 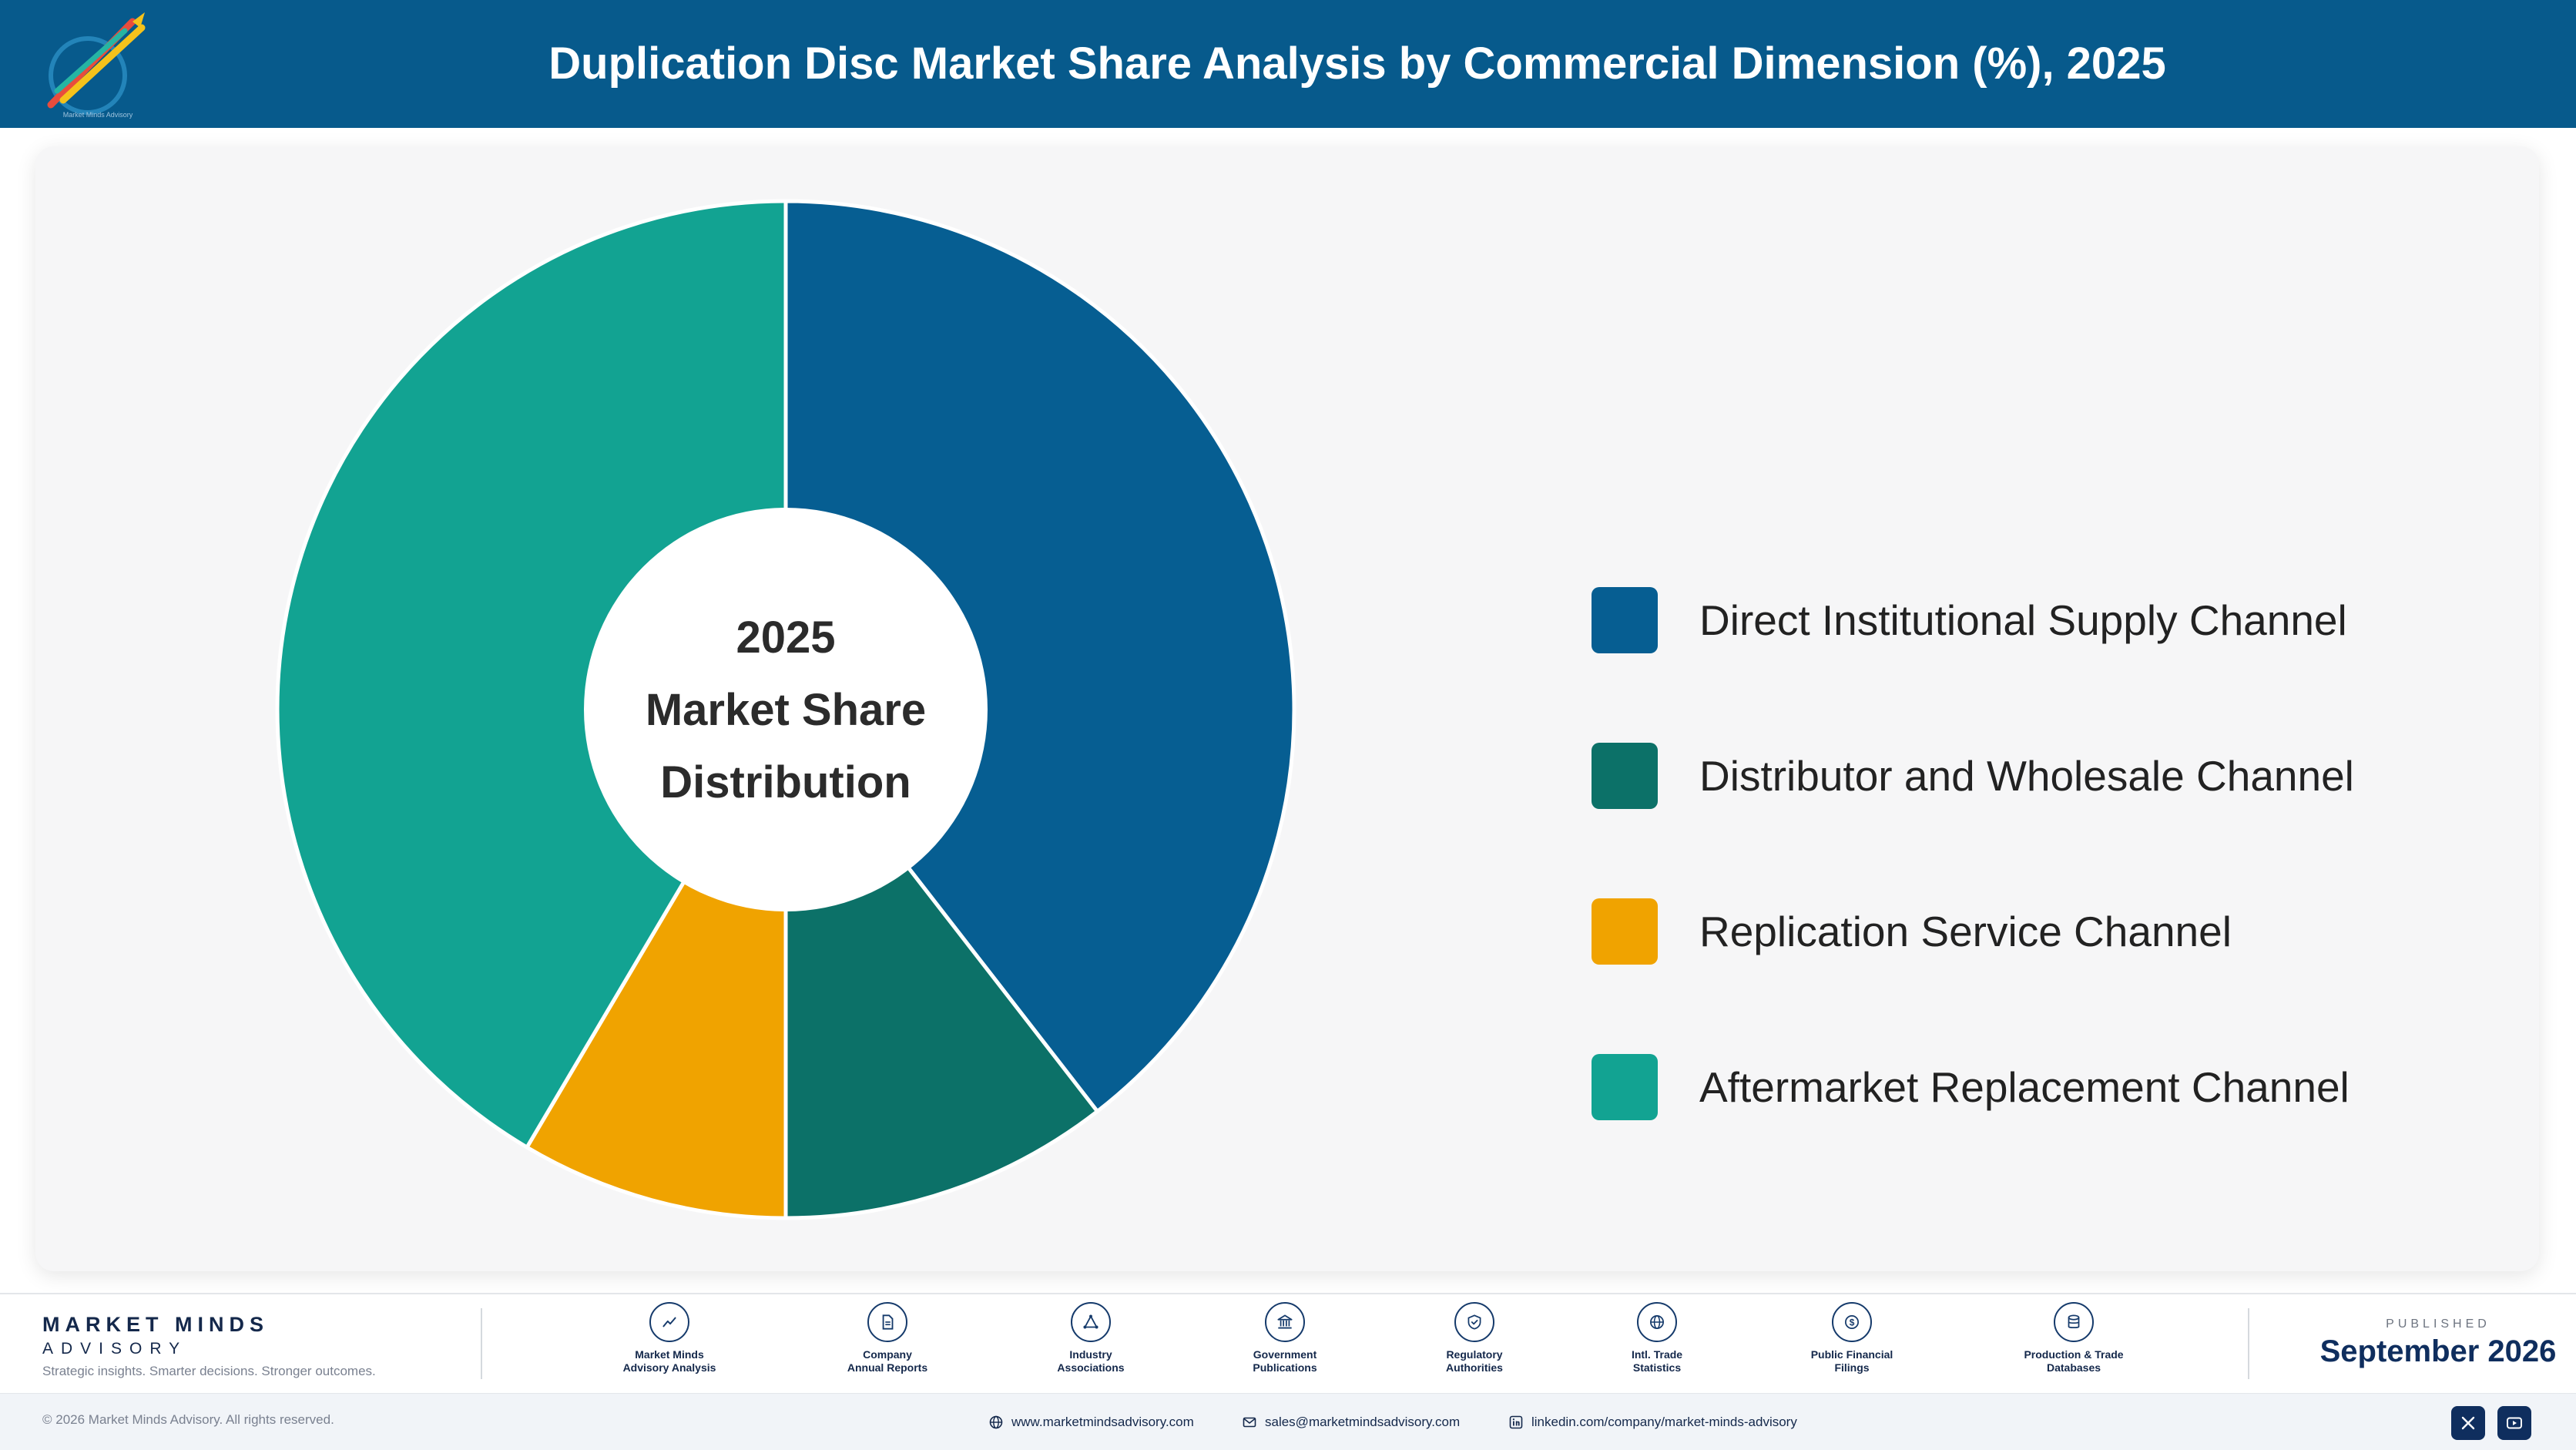 I want to click on center-label-line-2: Market Share, so click(x=786, y=710).